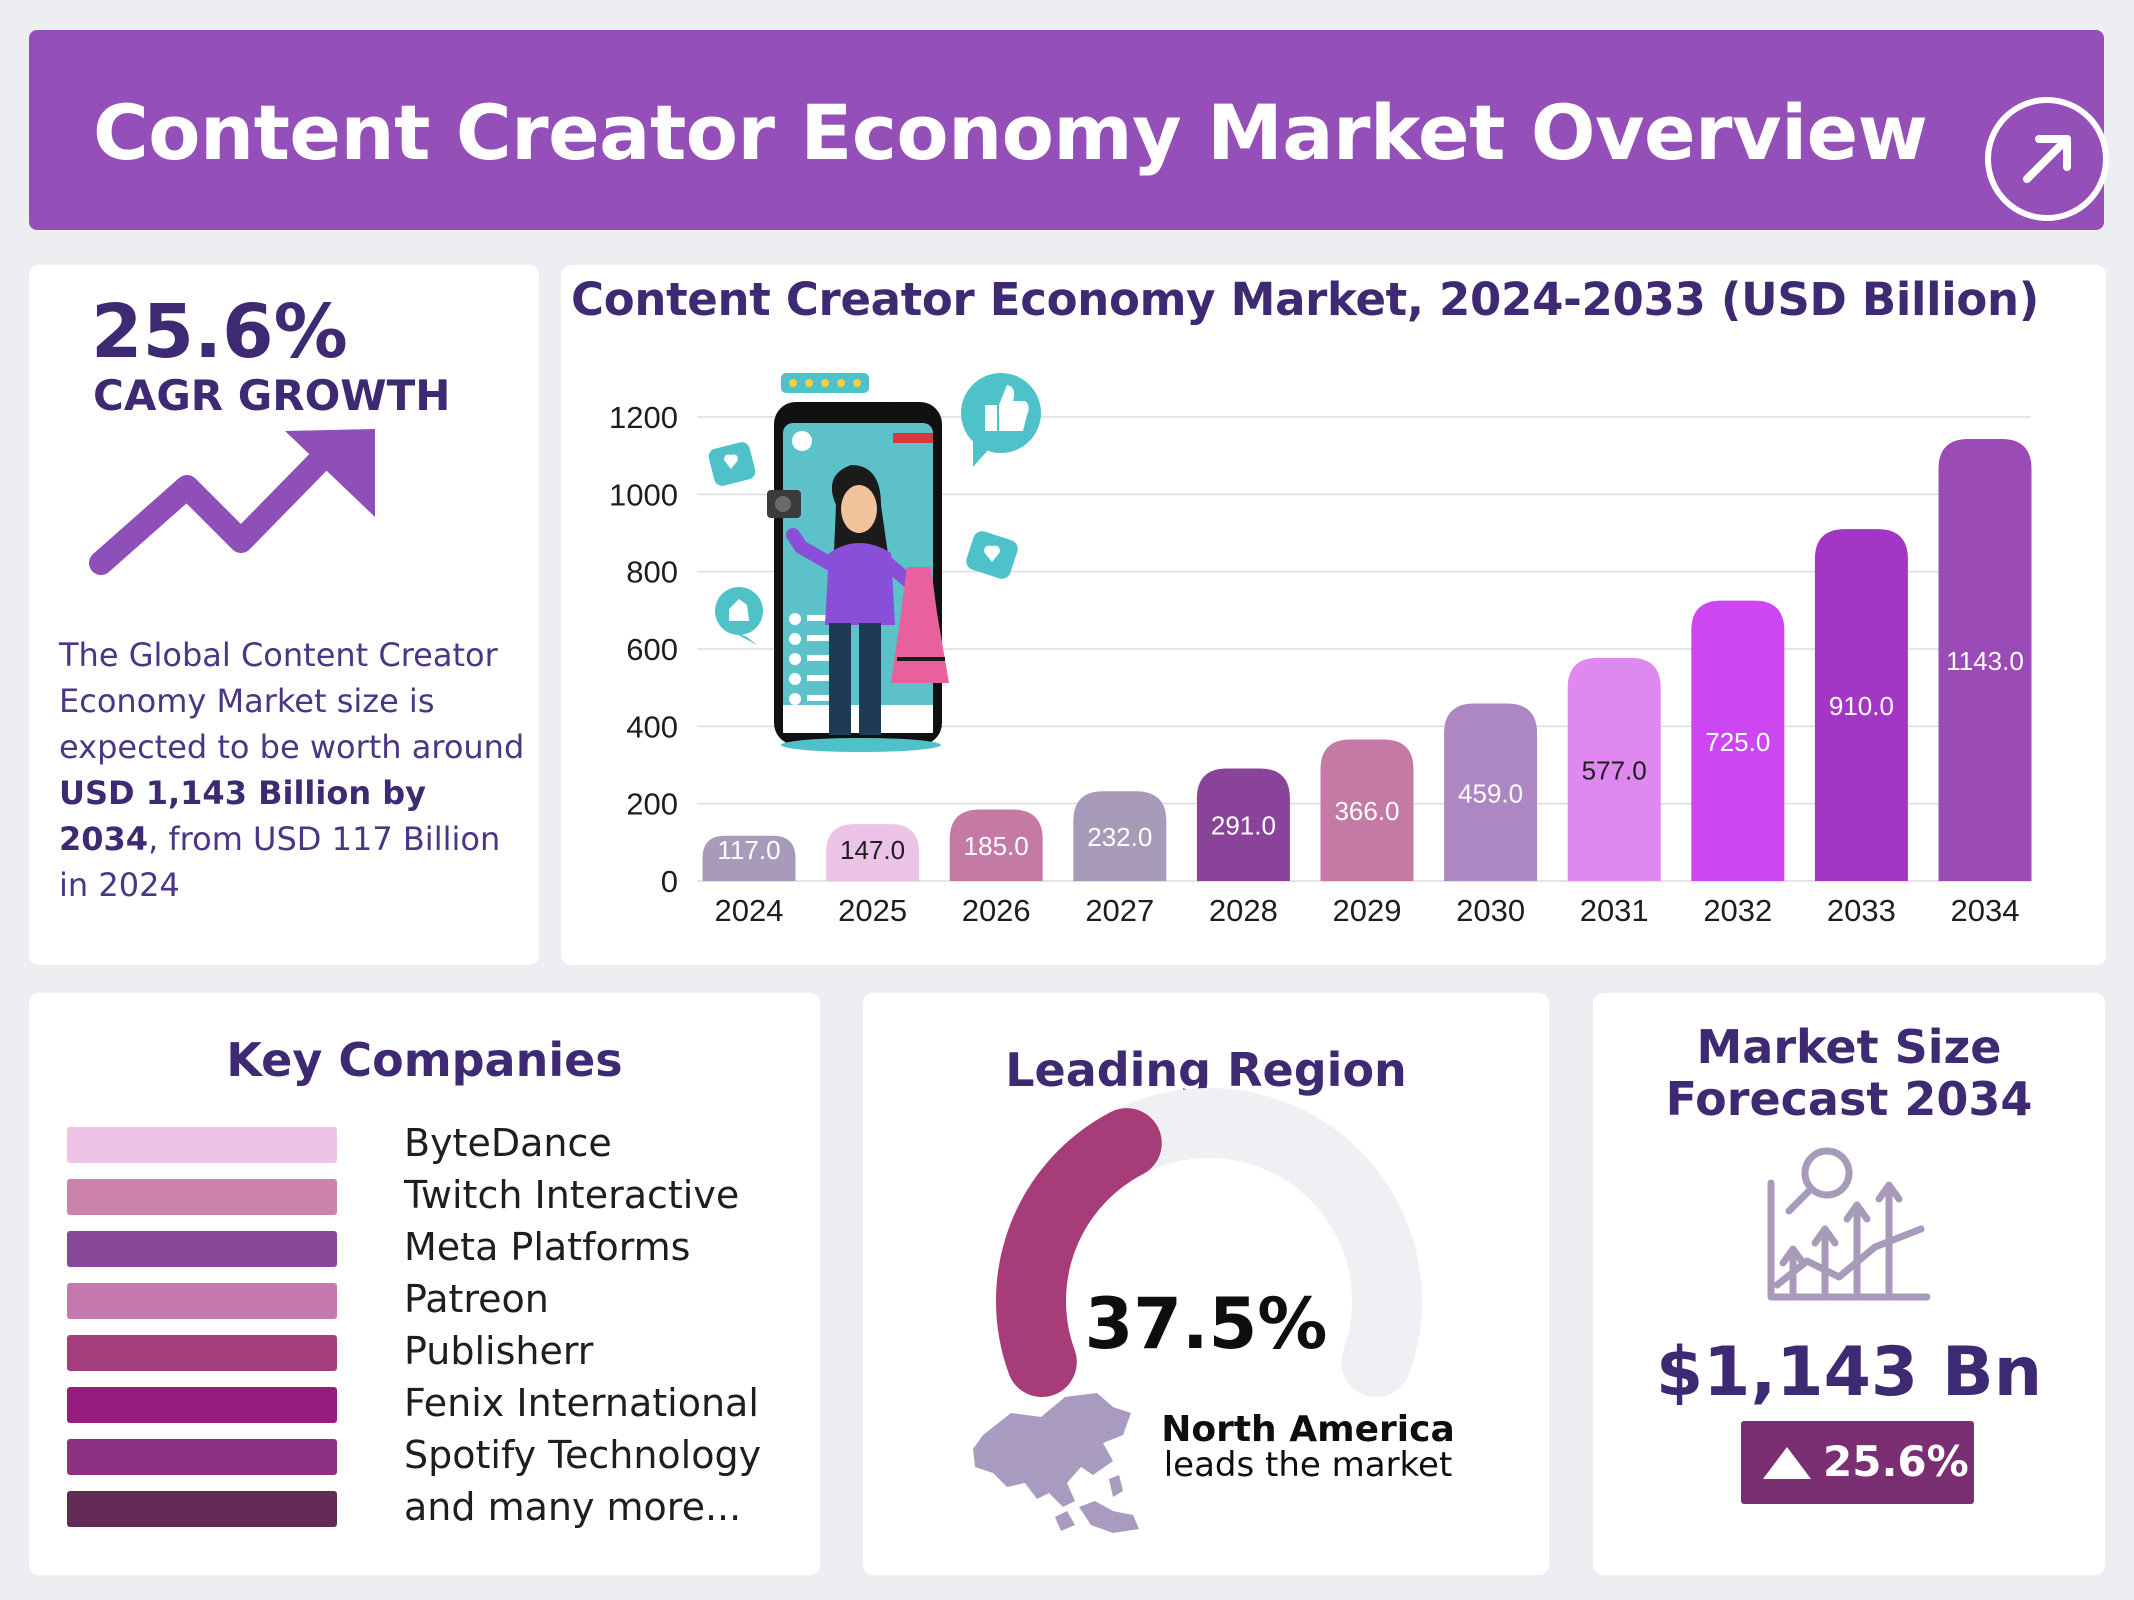 Image resolution: width=2134 pixels, height=1600 pixels. I want to click on bar-value-label: 147.0, so click(872, 850).